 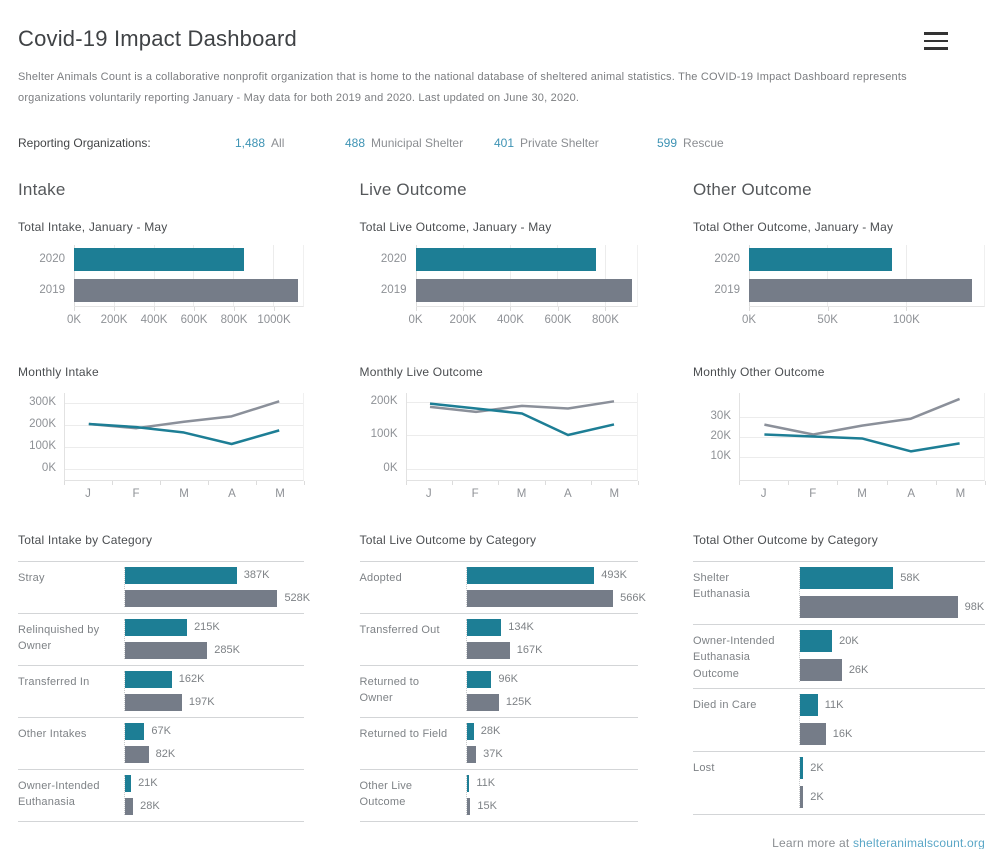 I want to click on bar-line-2020: 20K, so click(x=892, y=640).